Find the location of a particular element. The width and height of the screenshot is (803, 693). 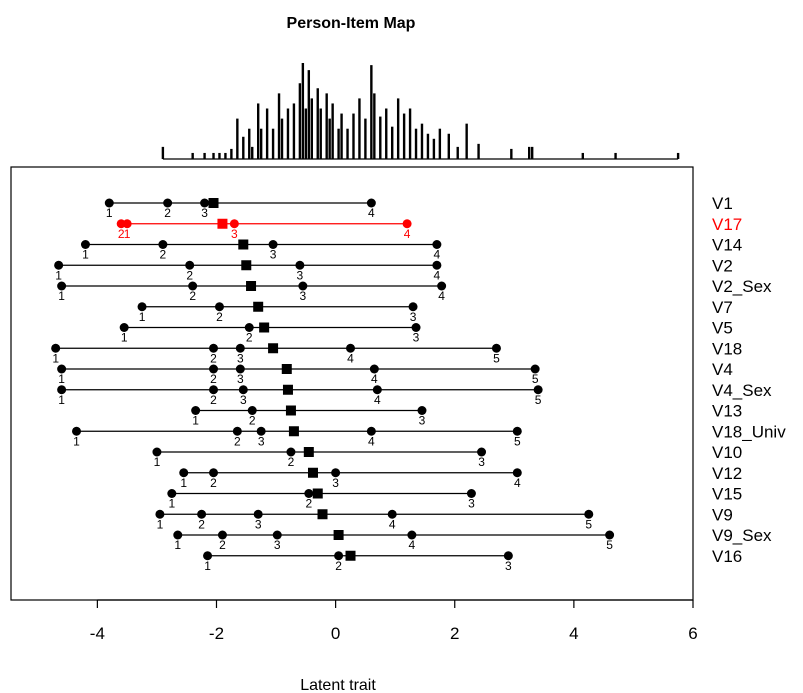

person-histogram is located at coordinates (420, 111).